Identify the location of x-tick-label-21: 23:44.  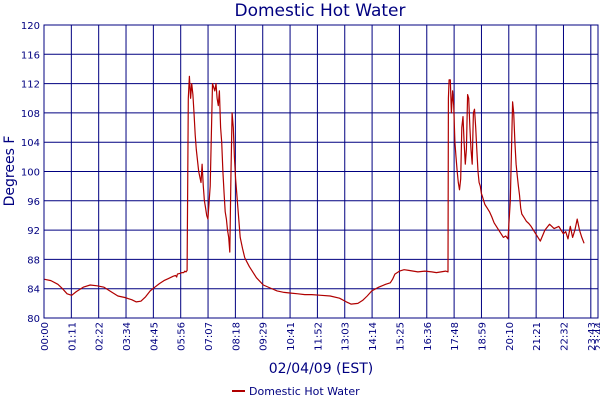
(597, 336).